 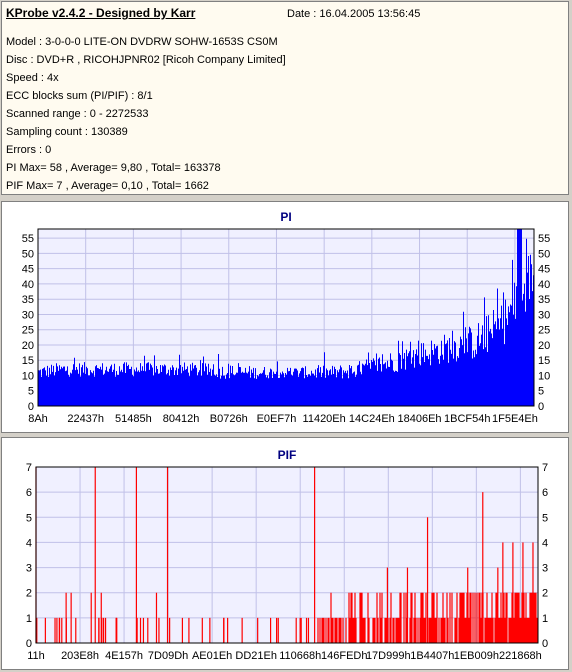 What do you see at coordinates (467, 419) in the screenshot?
I see `pi-xtick: 1BCF54h` at bounding box center [467, 419].